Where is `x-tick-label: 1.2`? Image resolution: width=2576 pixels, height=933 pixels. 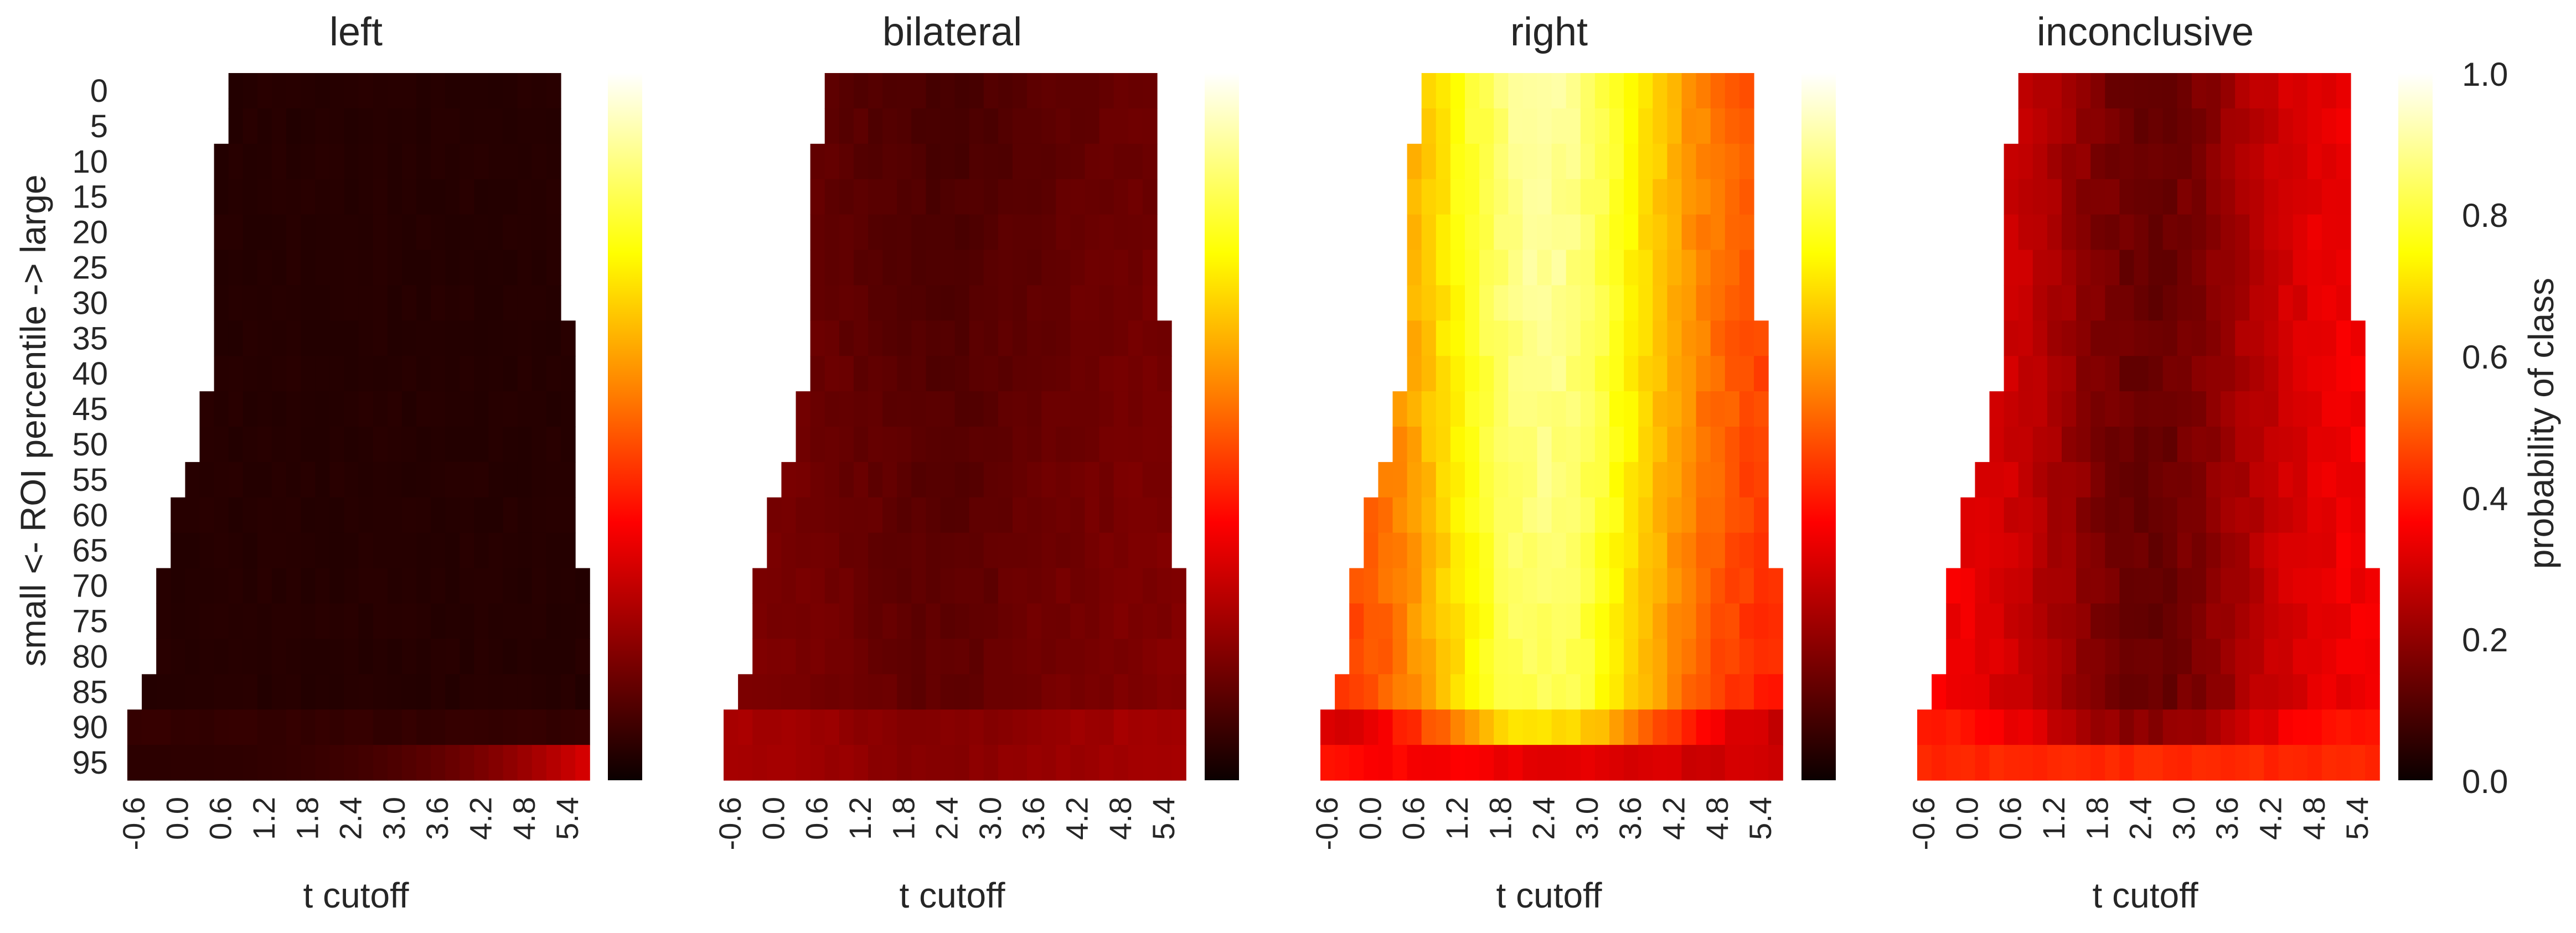 x-tick-label: 1.2 is located at coordinates (263, 819).